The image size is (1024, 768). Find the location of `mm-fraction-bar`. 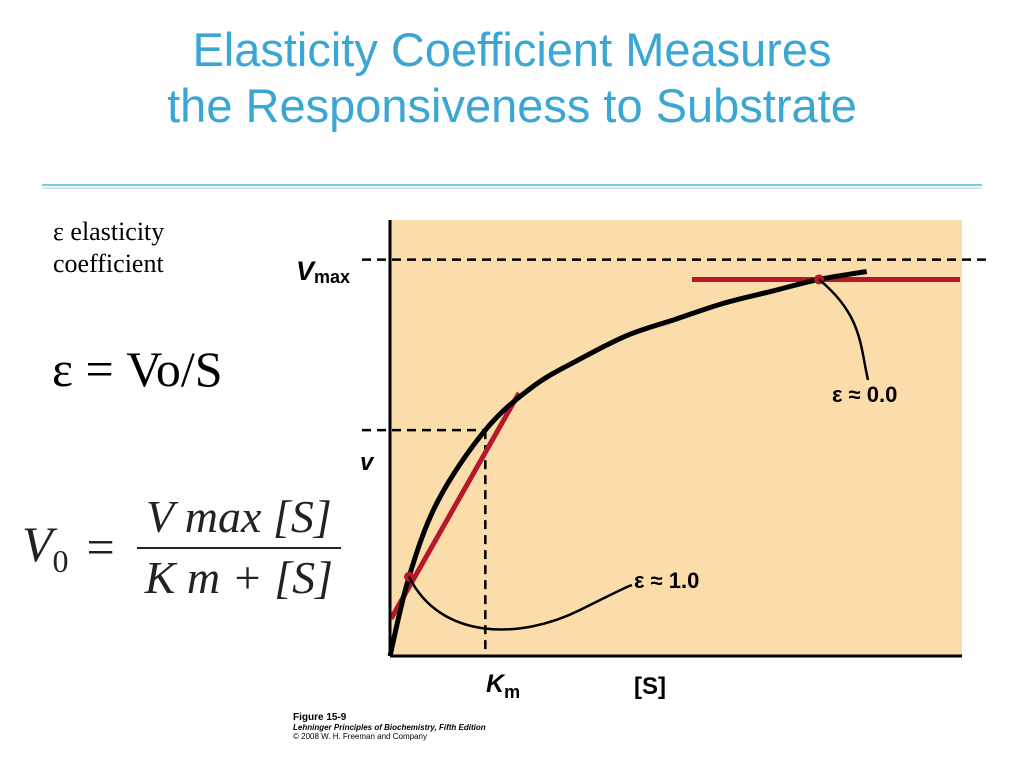

mm-fraction-bar is located at coordinates (238, 548).